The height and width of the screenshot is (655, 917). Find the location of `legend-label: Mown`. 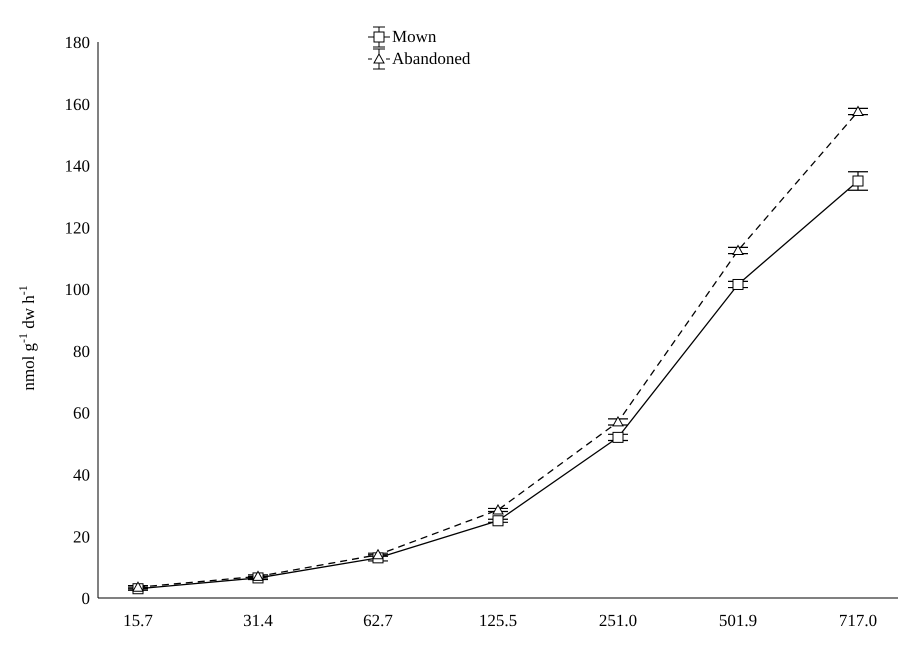

legend-label: Mown is located at coordinates (414, 37).